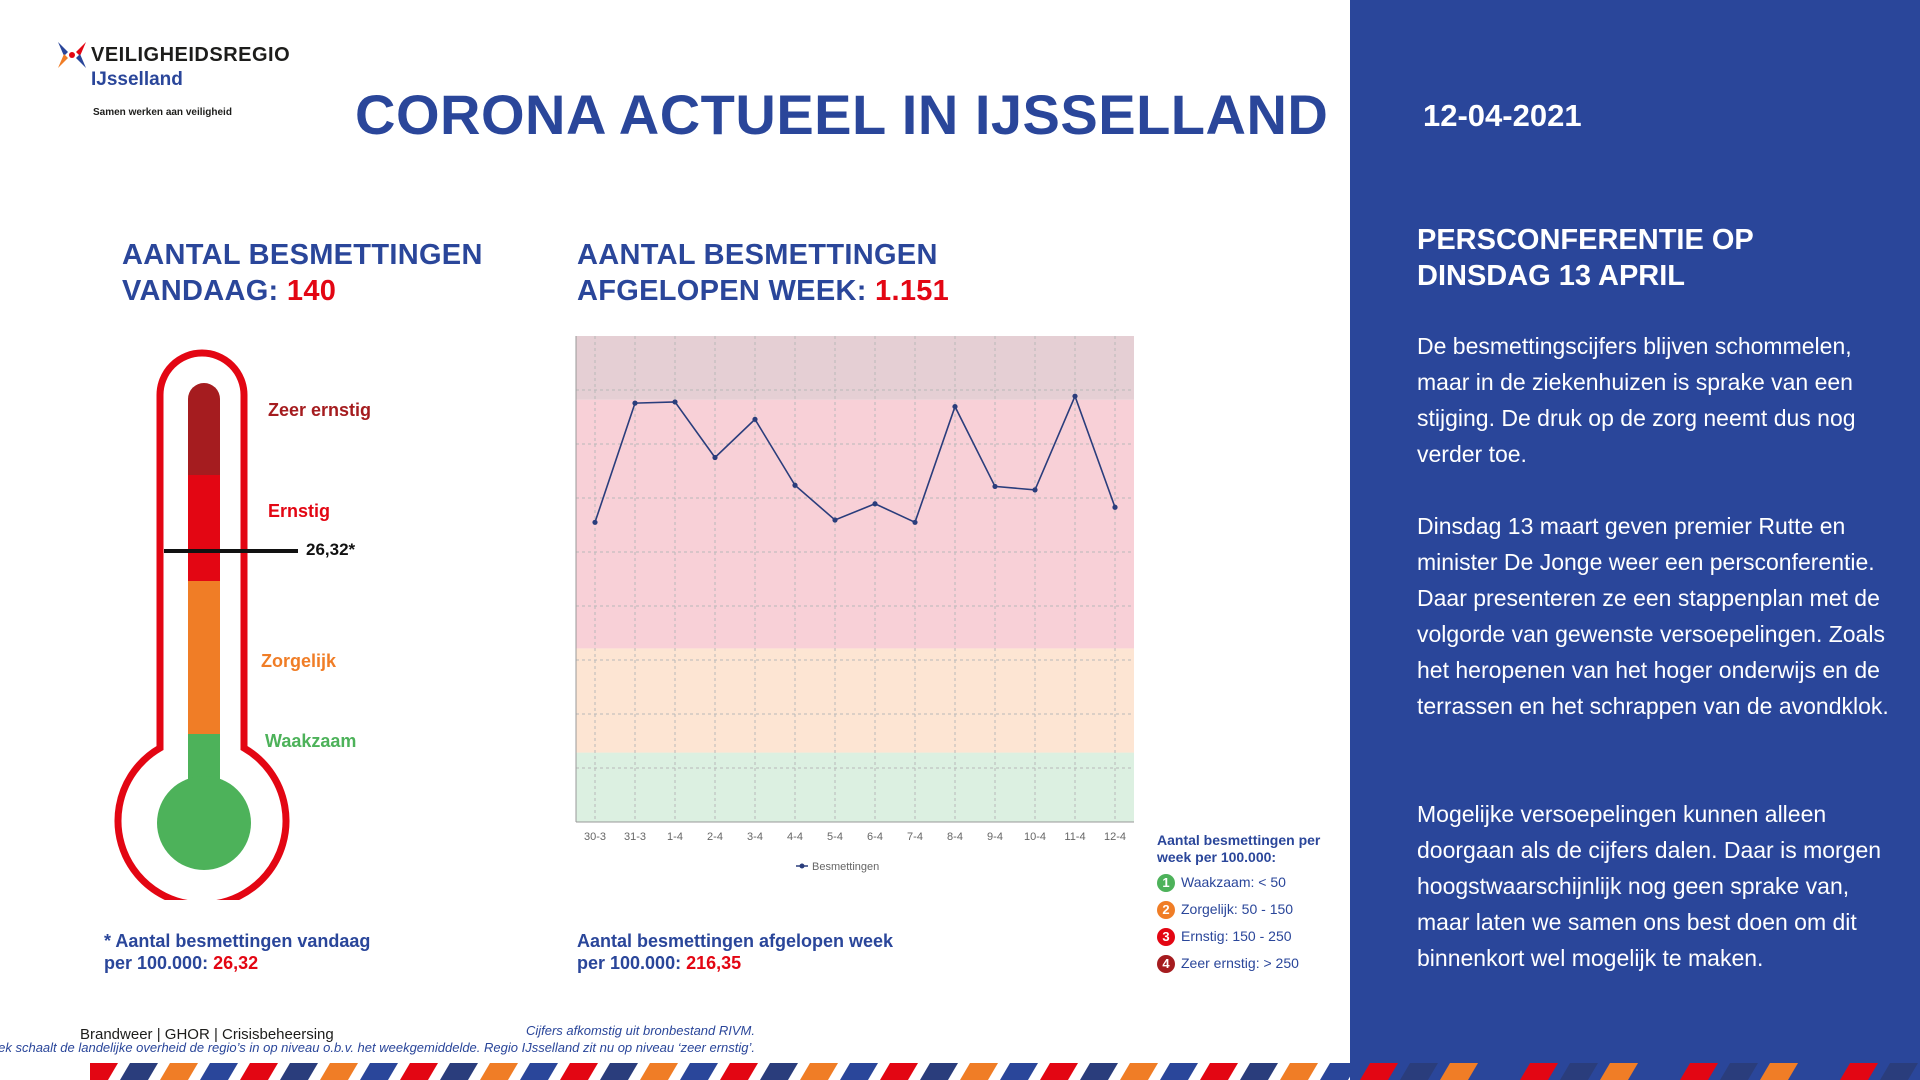 The width and height of the screenshot is (1920, 1080). I want to click on week-title-line2: AFGELOPEN WEEK: 1.151, so click(763, 291).